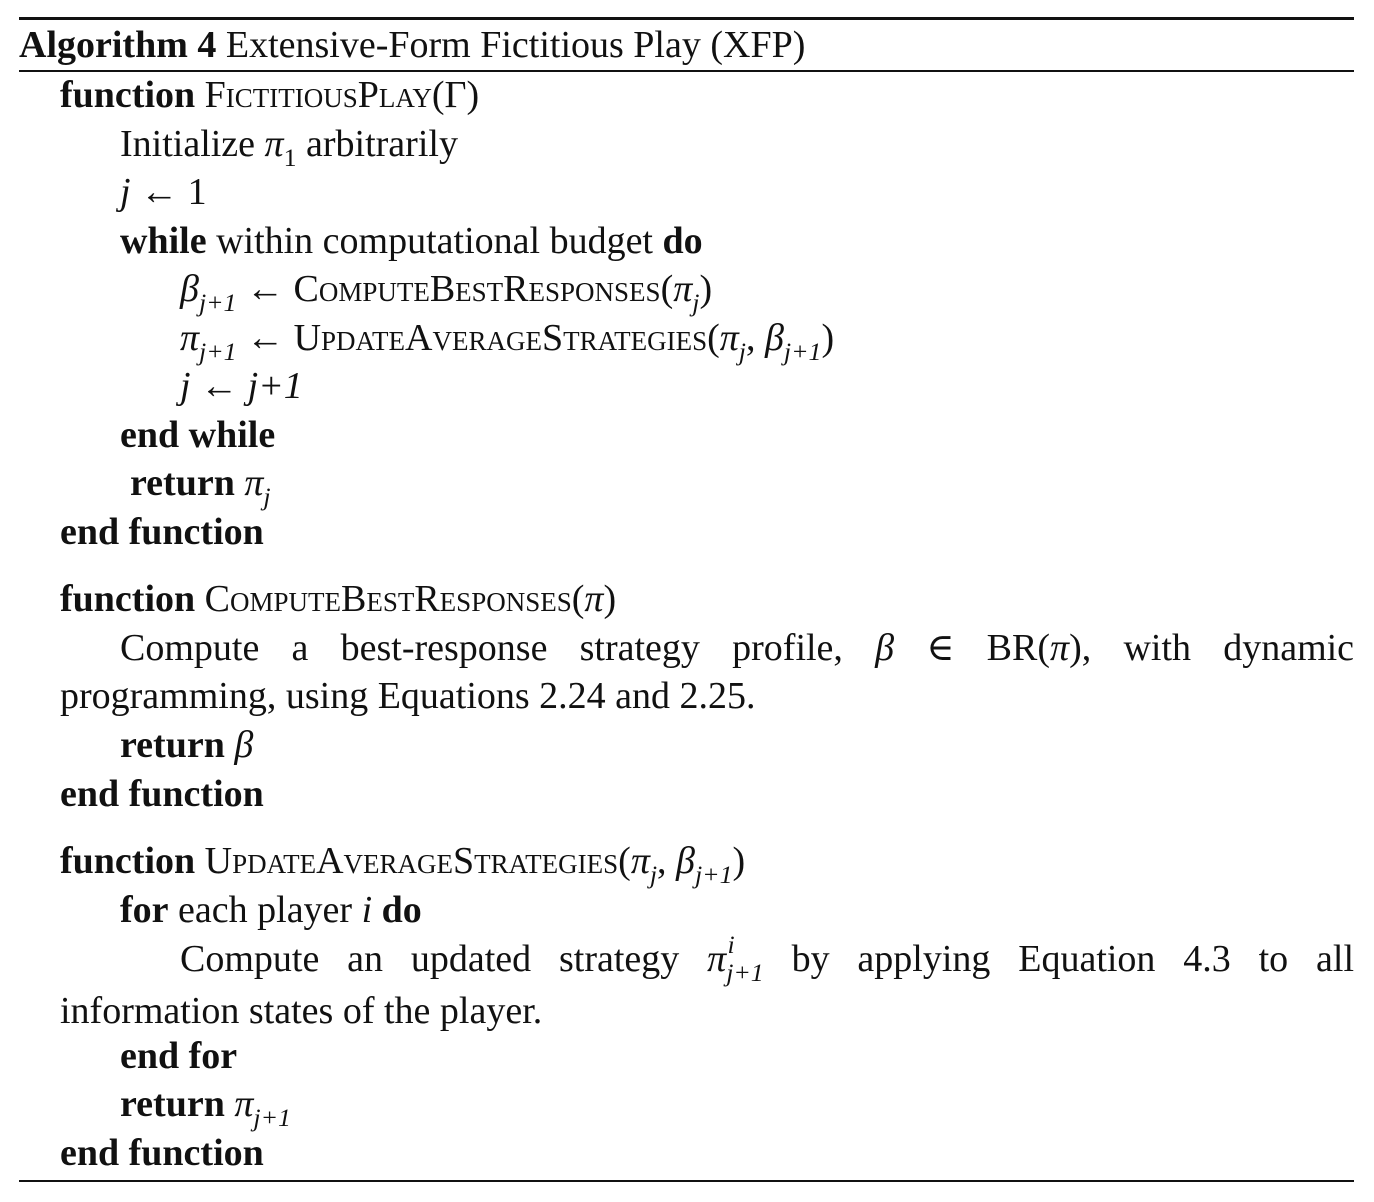  What do you see at coordinates (144, 910) in the screenshot?
I see `keyword-for: for` at bounding box center [144, 910].